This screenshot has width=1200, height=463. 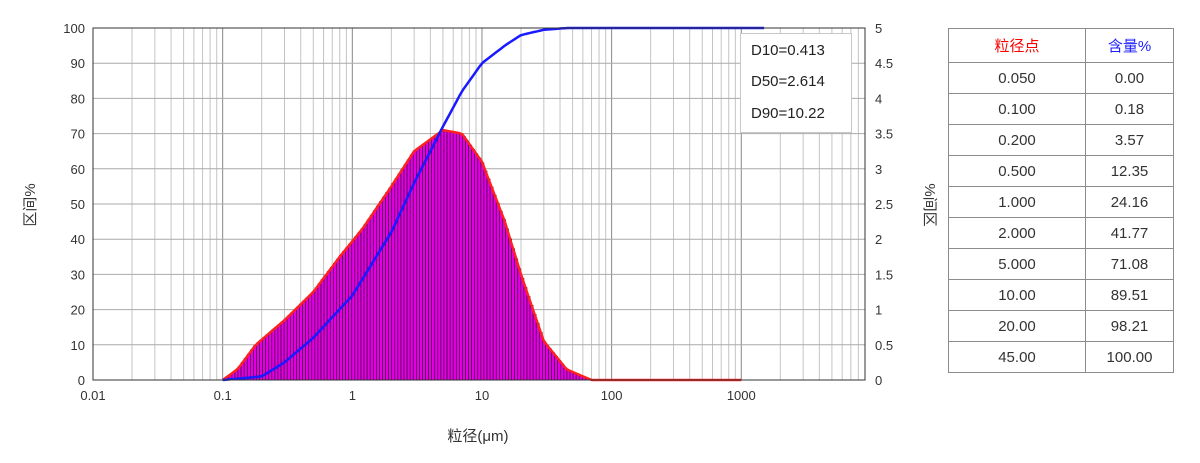 I want to click on cell-content: 41.77, so click(x=1129, y=233).